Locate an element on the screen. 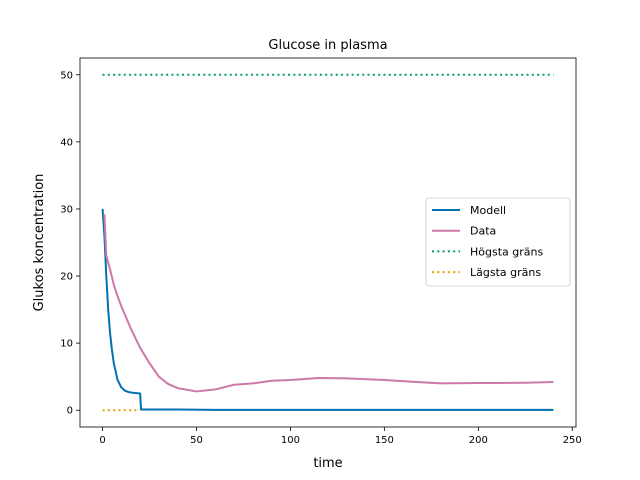  legend: Modell Data Högsta gräns Lägsta gräns is located at coordinates (498, 242).